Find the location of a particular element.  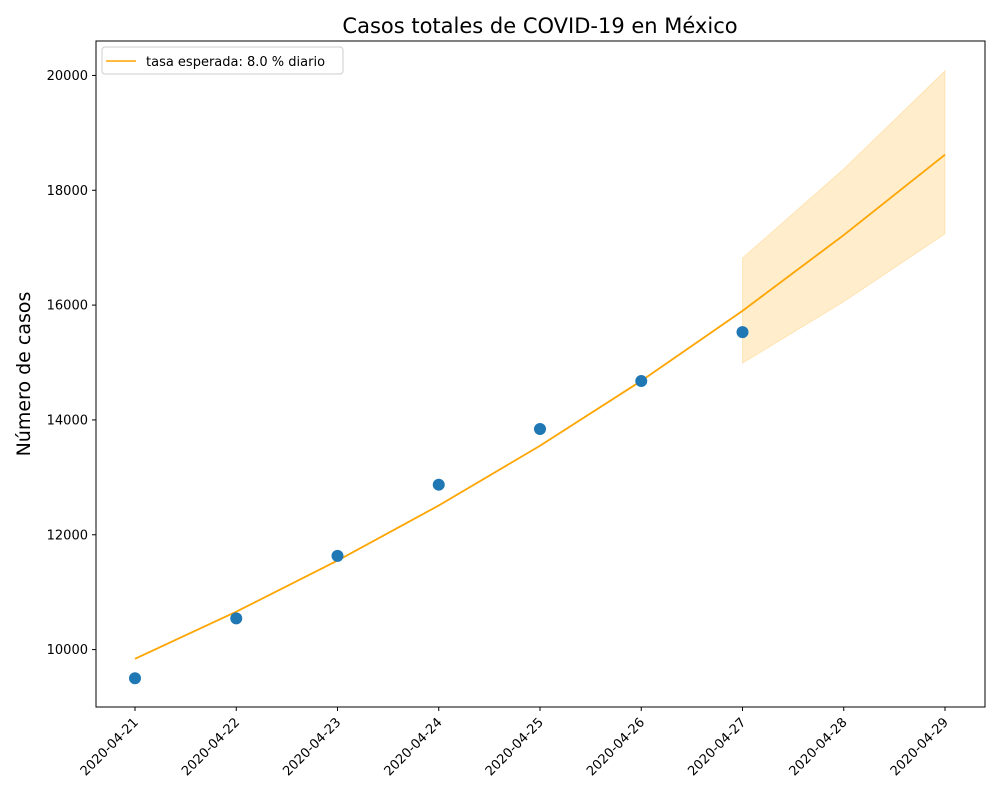

y-tick-label: 20000 is located at coordinates (67, 76).